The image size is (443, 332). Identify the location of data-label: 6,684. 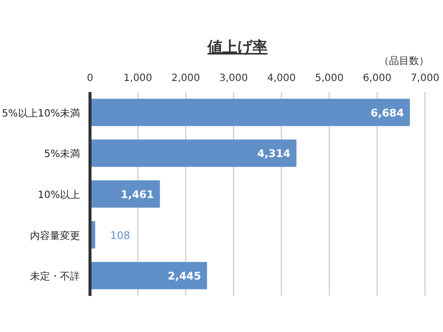
(387, 113).